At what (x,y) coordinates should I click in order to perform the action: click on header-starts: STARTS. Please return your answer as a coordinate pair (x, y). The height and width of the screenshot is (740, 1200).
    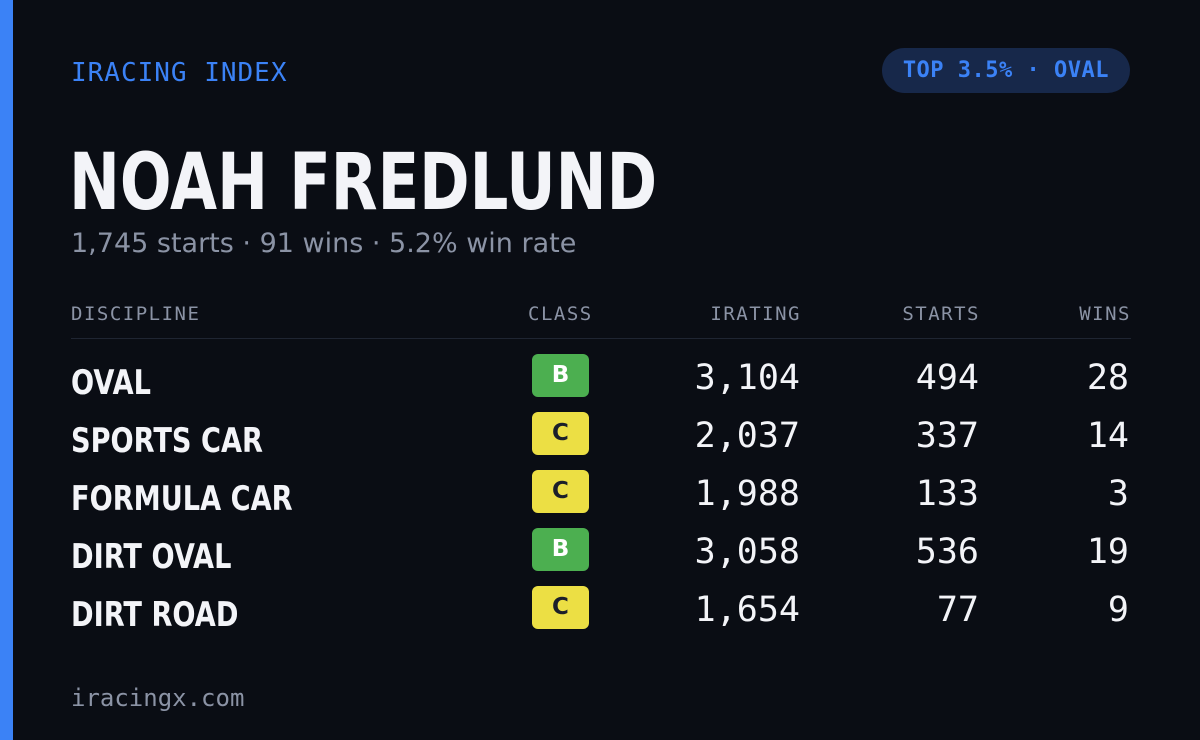
    Looking at the image, I should click on (941, 314).